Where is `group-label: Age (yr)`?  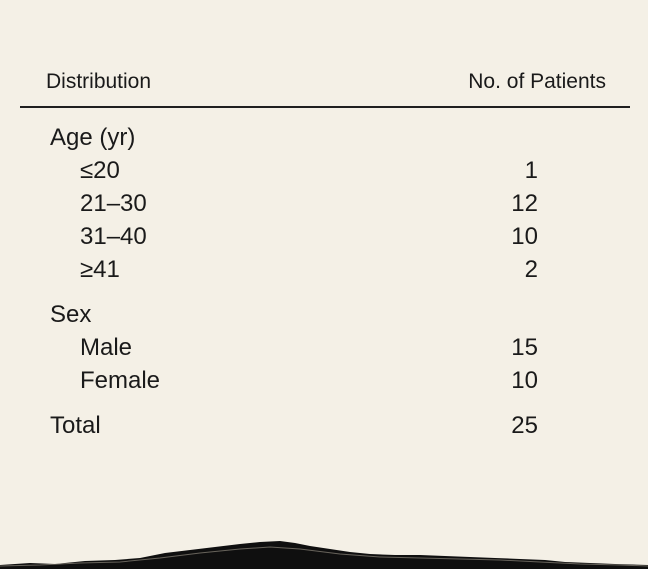
group-label: Age (yr) is located at coordinates (93, 137).